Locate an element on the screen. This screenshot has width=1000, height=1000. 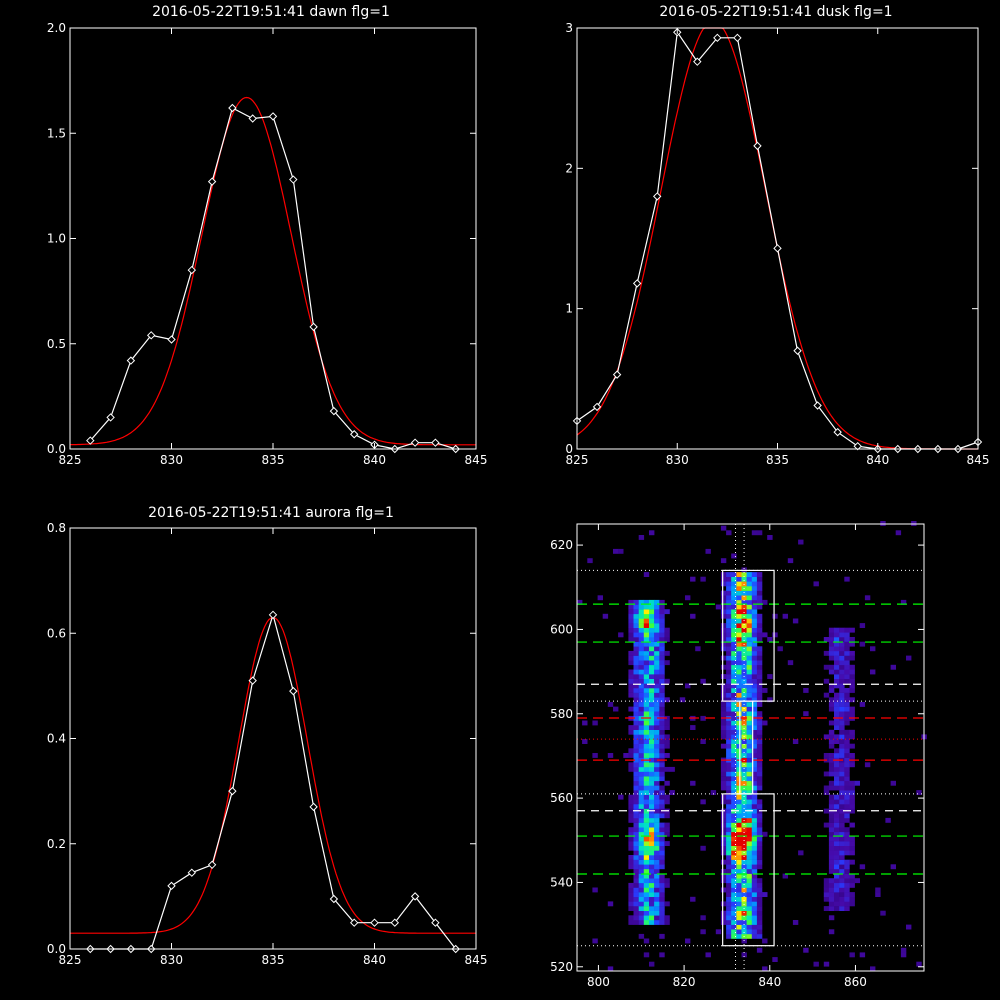
dusk-data-point is located at coordinates (617, 374).